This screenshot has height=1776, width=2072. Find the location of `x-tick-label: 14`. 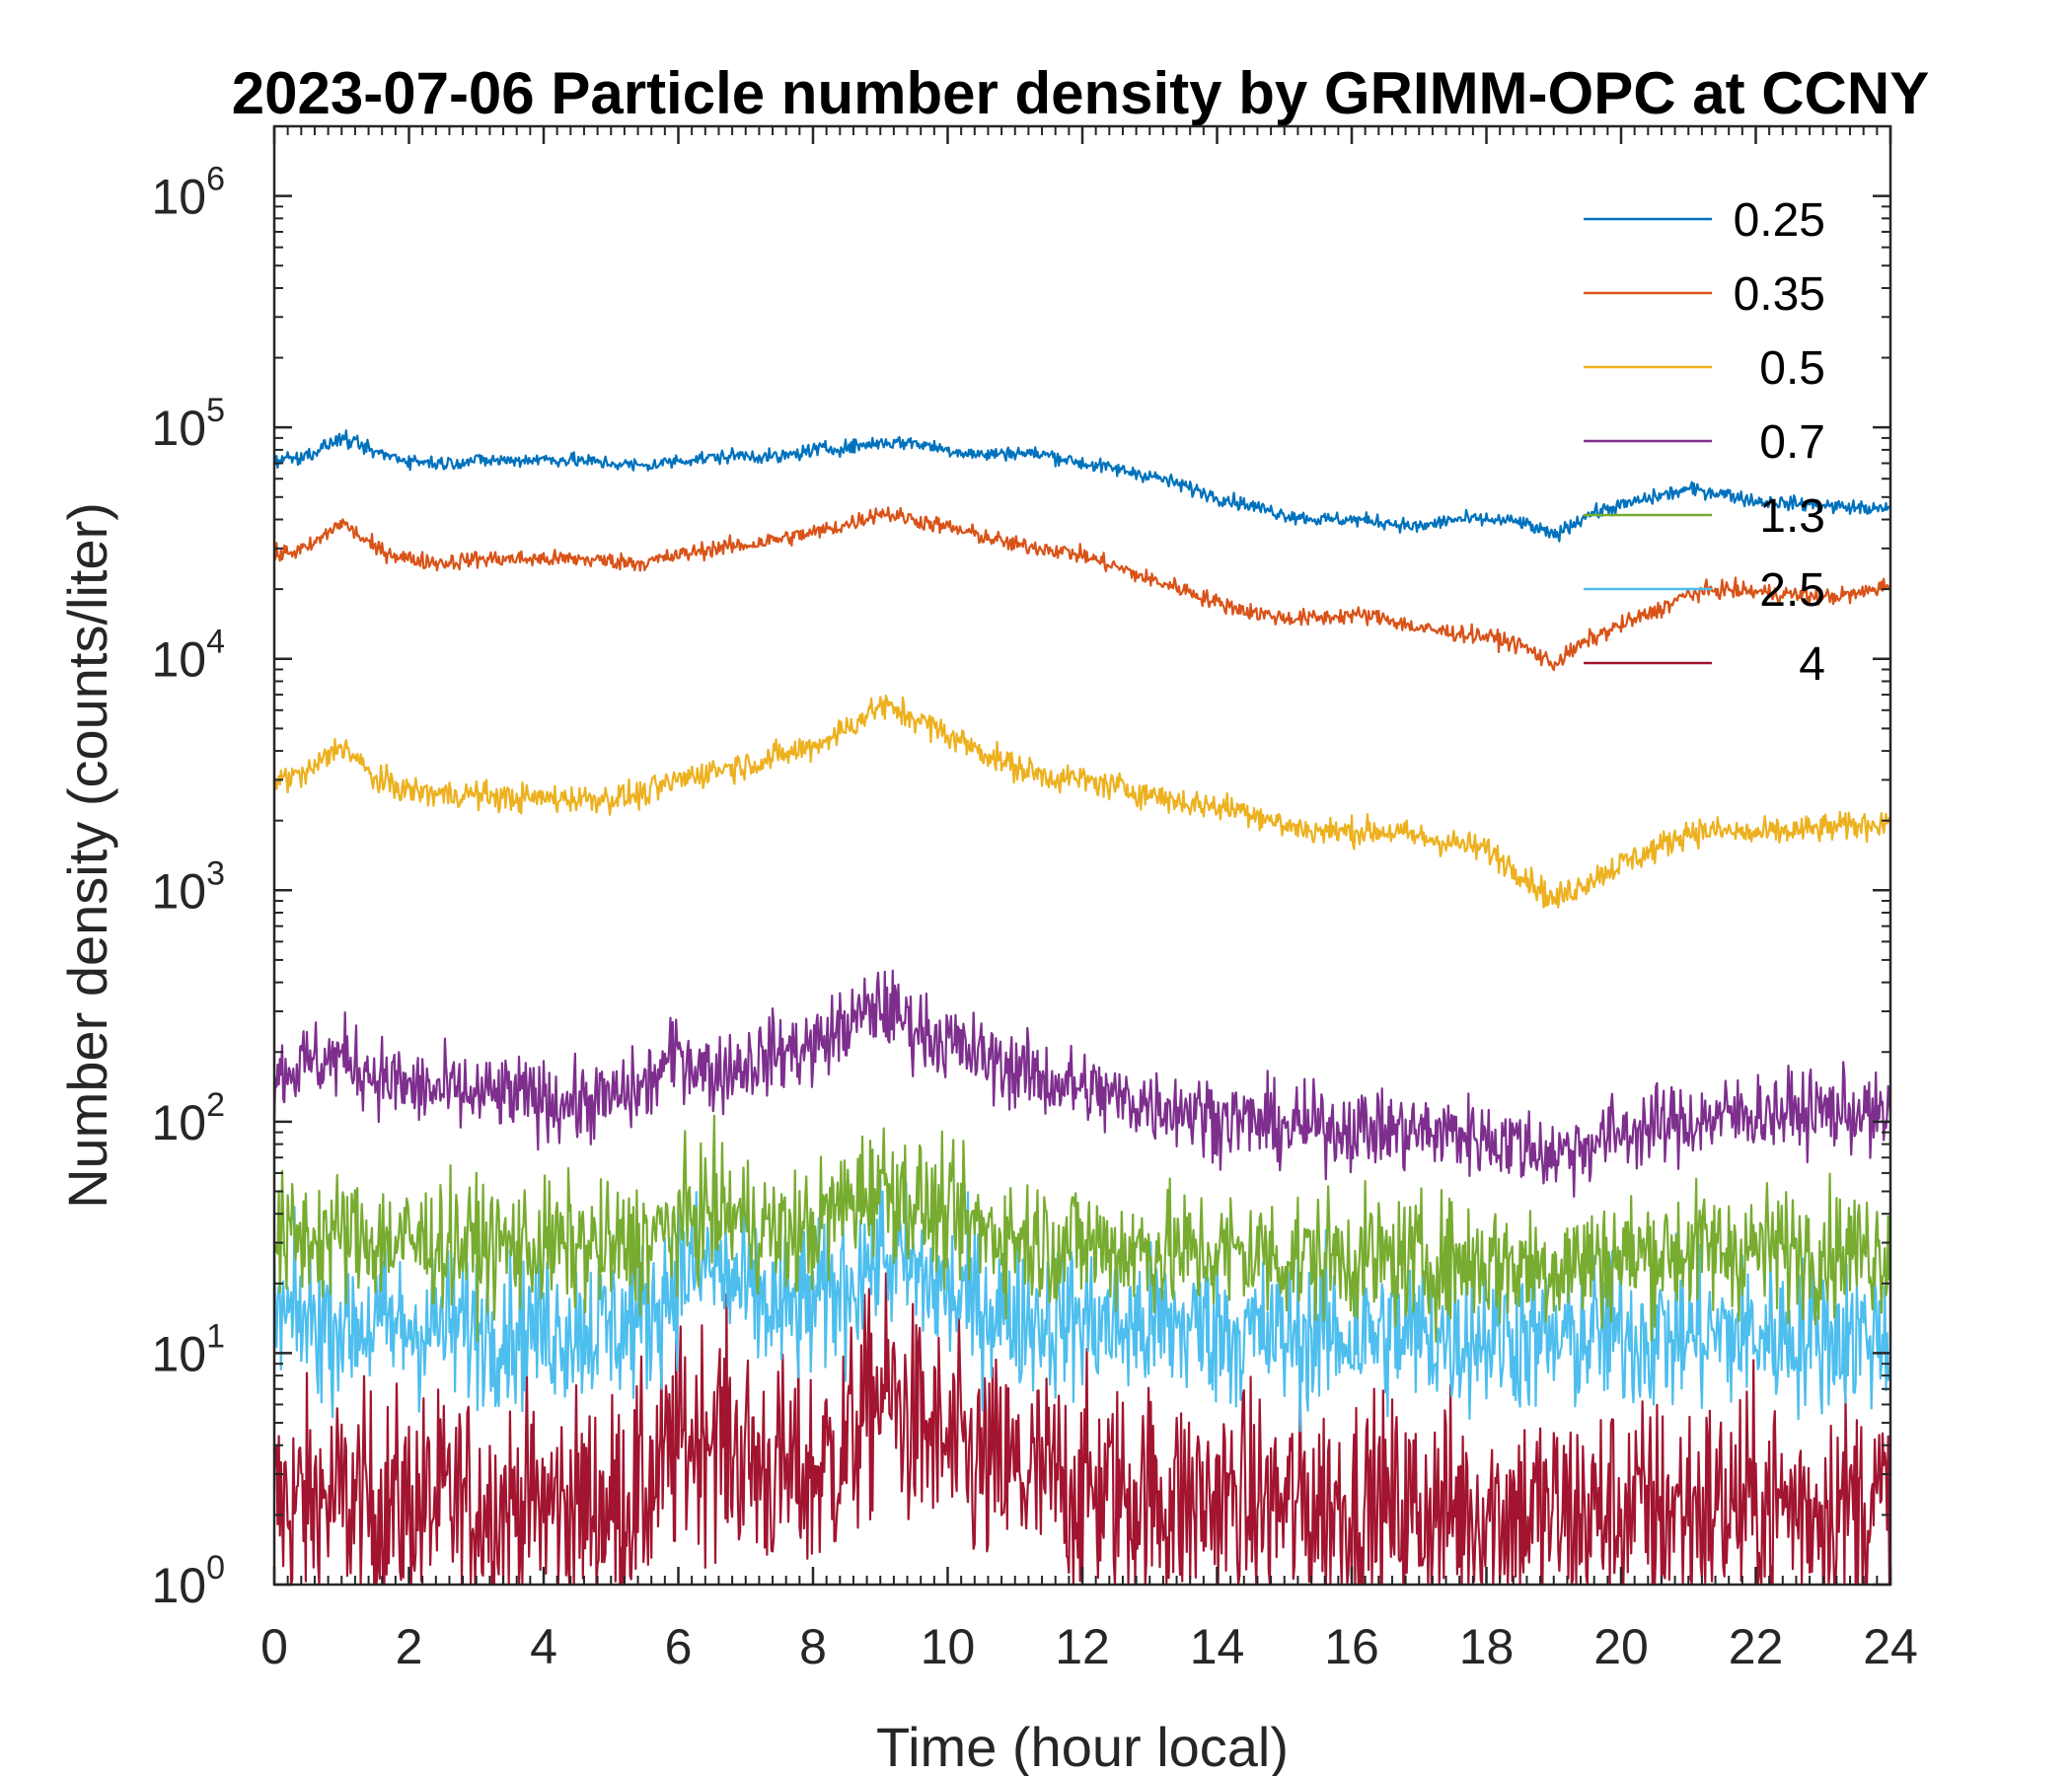

x-tick-label: 14 is located at coordinates (1217, 1647).